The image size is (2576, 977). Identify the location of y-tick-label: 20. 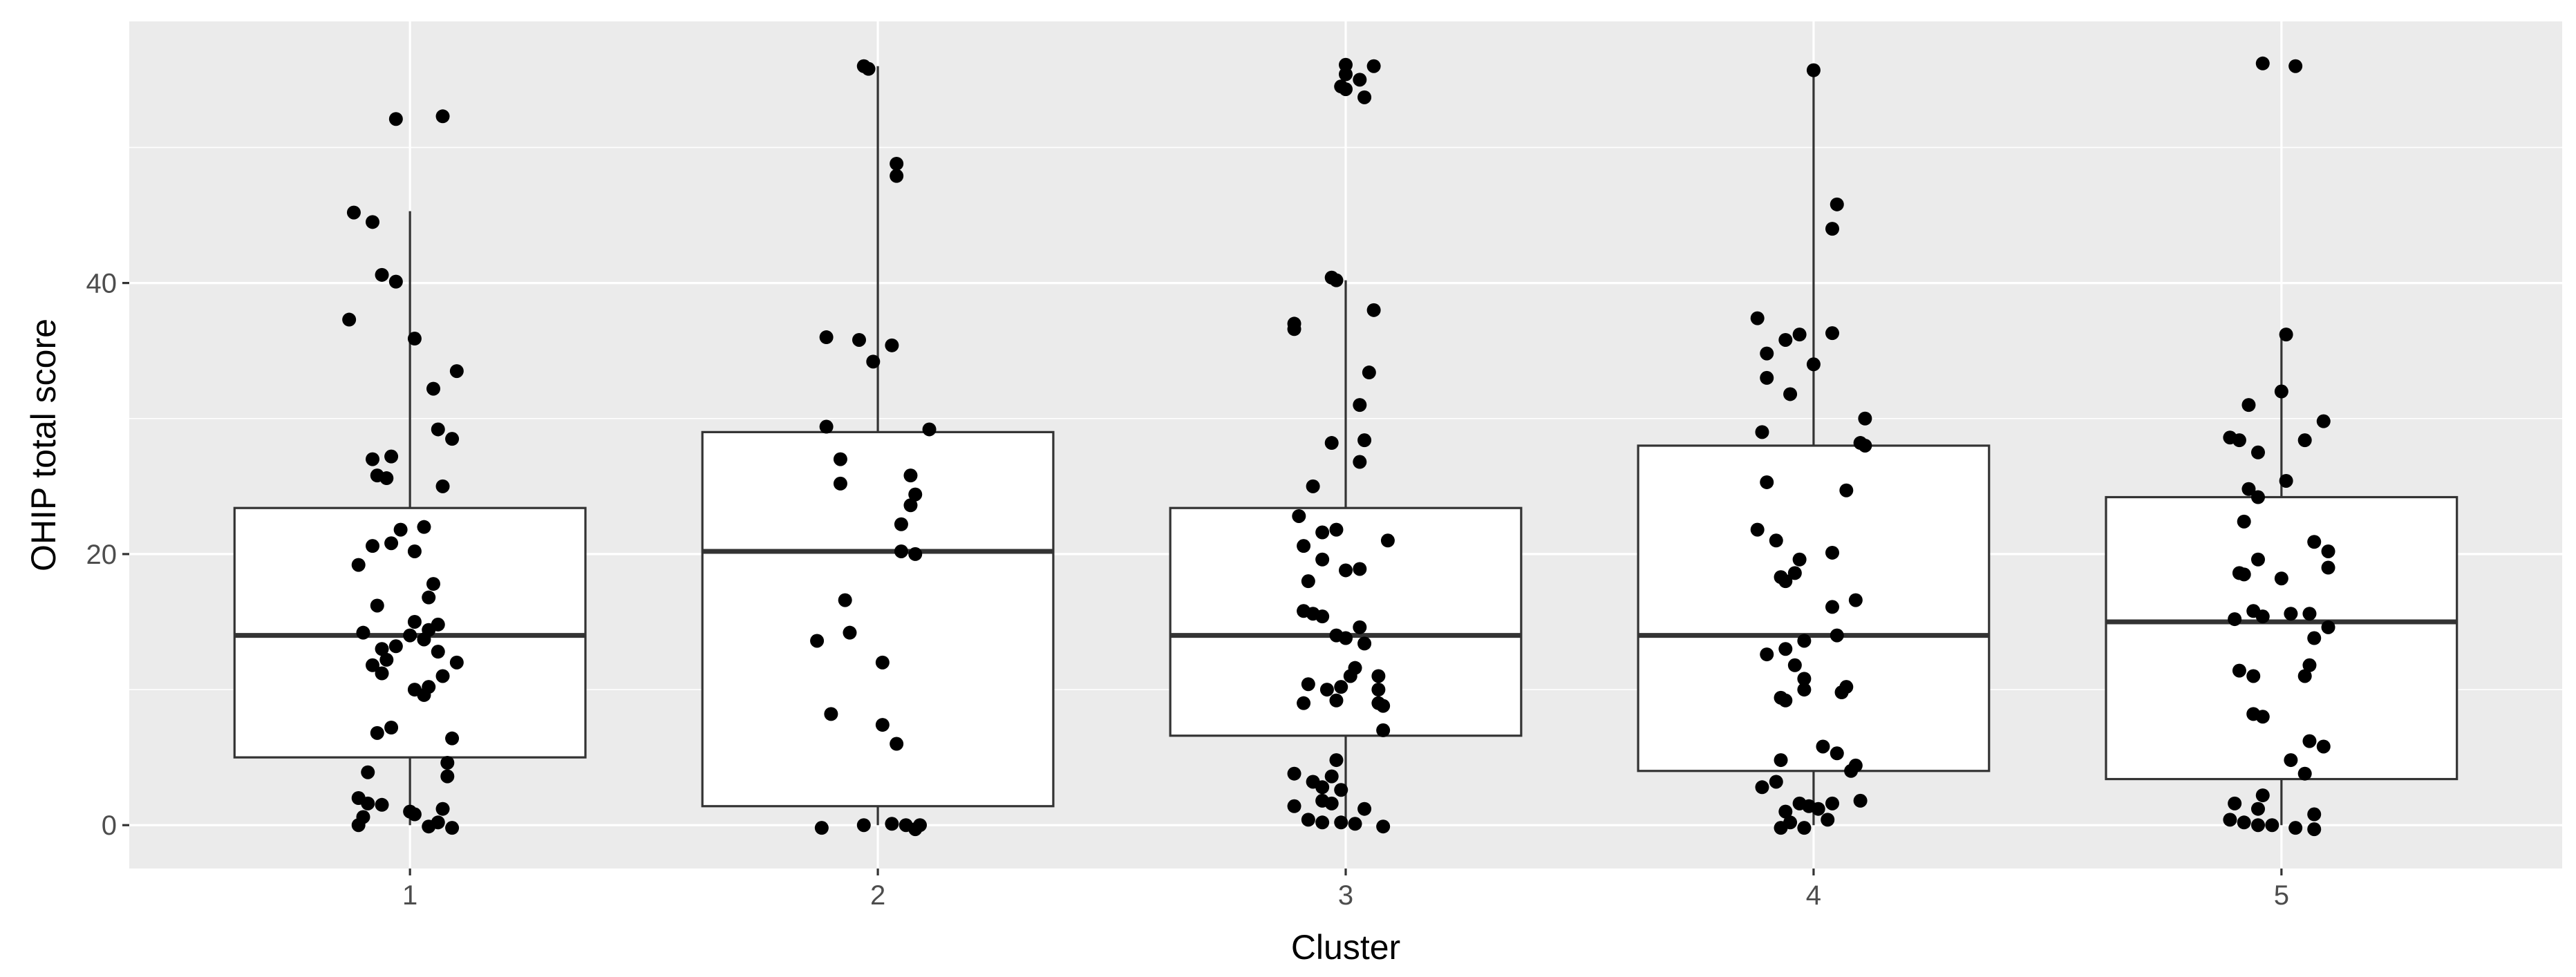
(101, 555).